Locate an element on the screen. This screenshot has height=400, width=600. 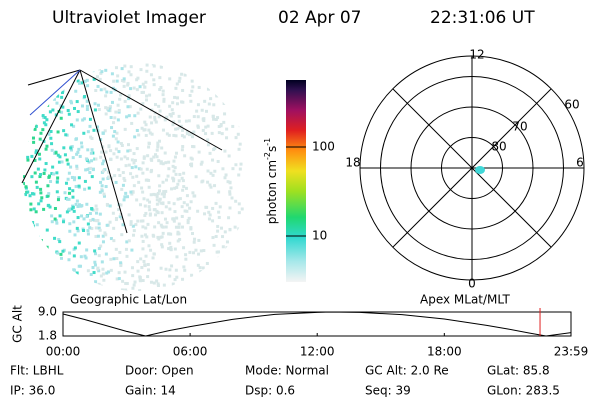
mlt-label: 6 is located at coordinates (580, 163).